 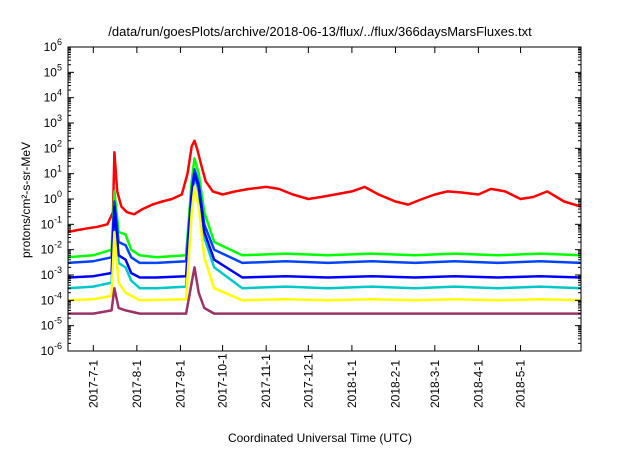 I want to click on x-axis-label: Coordinated Universal Time (UTC), so click(x=320, y=438).